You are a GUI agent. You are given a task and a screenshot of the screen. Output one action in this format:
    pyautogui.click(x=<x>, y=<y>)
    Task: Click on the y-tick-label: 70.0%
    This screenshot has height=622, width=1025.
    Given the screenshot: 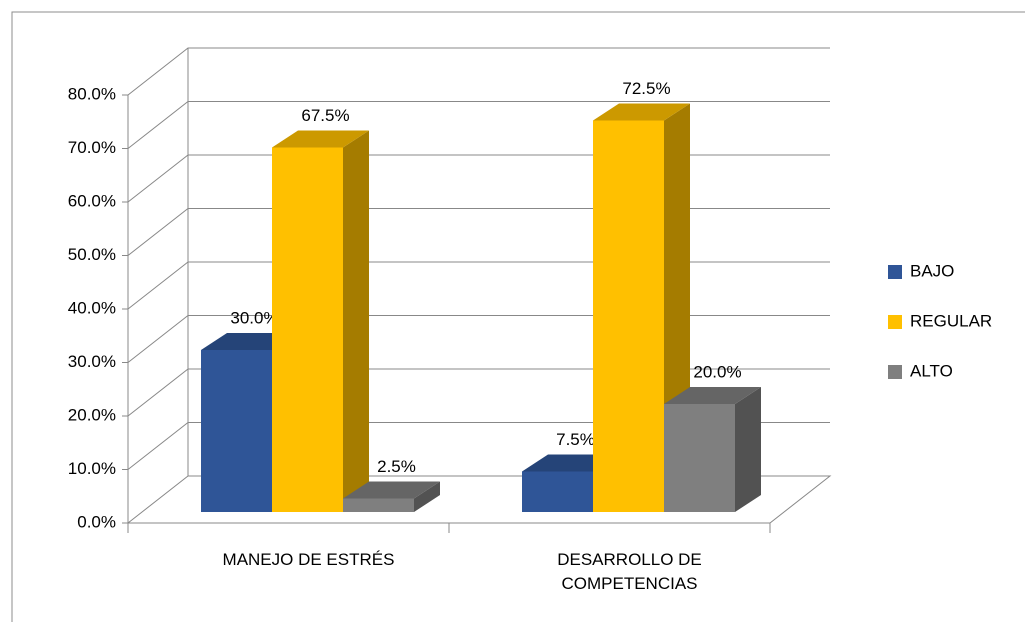 What is the action you would take?
    pyautogui.click(x=92, y=147)
    